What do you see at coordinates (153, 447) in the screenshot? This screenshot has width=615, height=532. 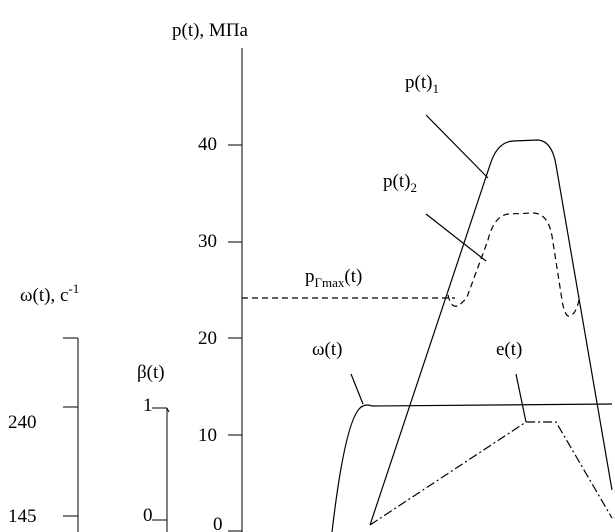 I see `beta-axis: 1 0 β(t)` at bounding box center [153, 447].